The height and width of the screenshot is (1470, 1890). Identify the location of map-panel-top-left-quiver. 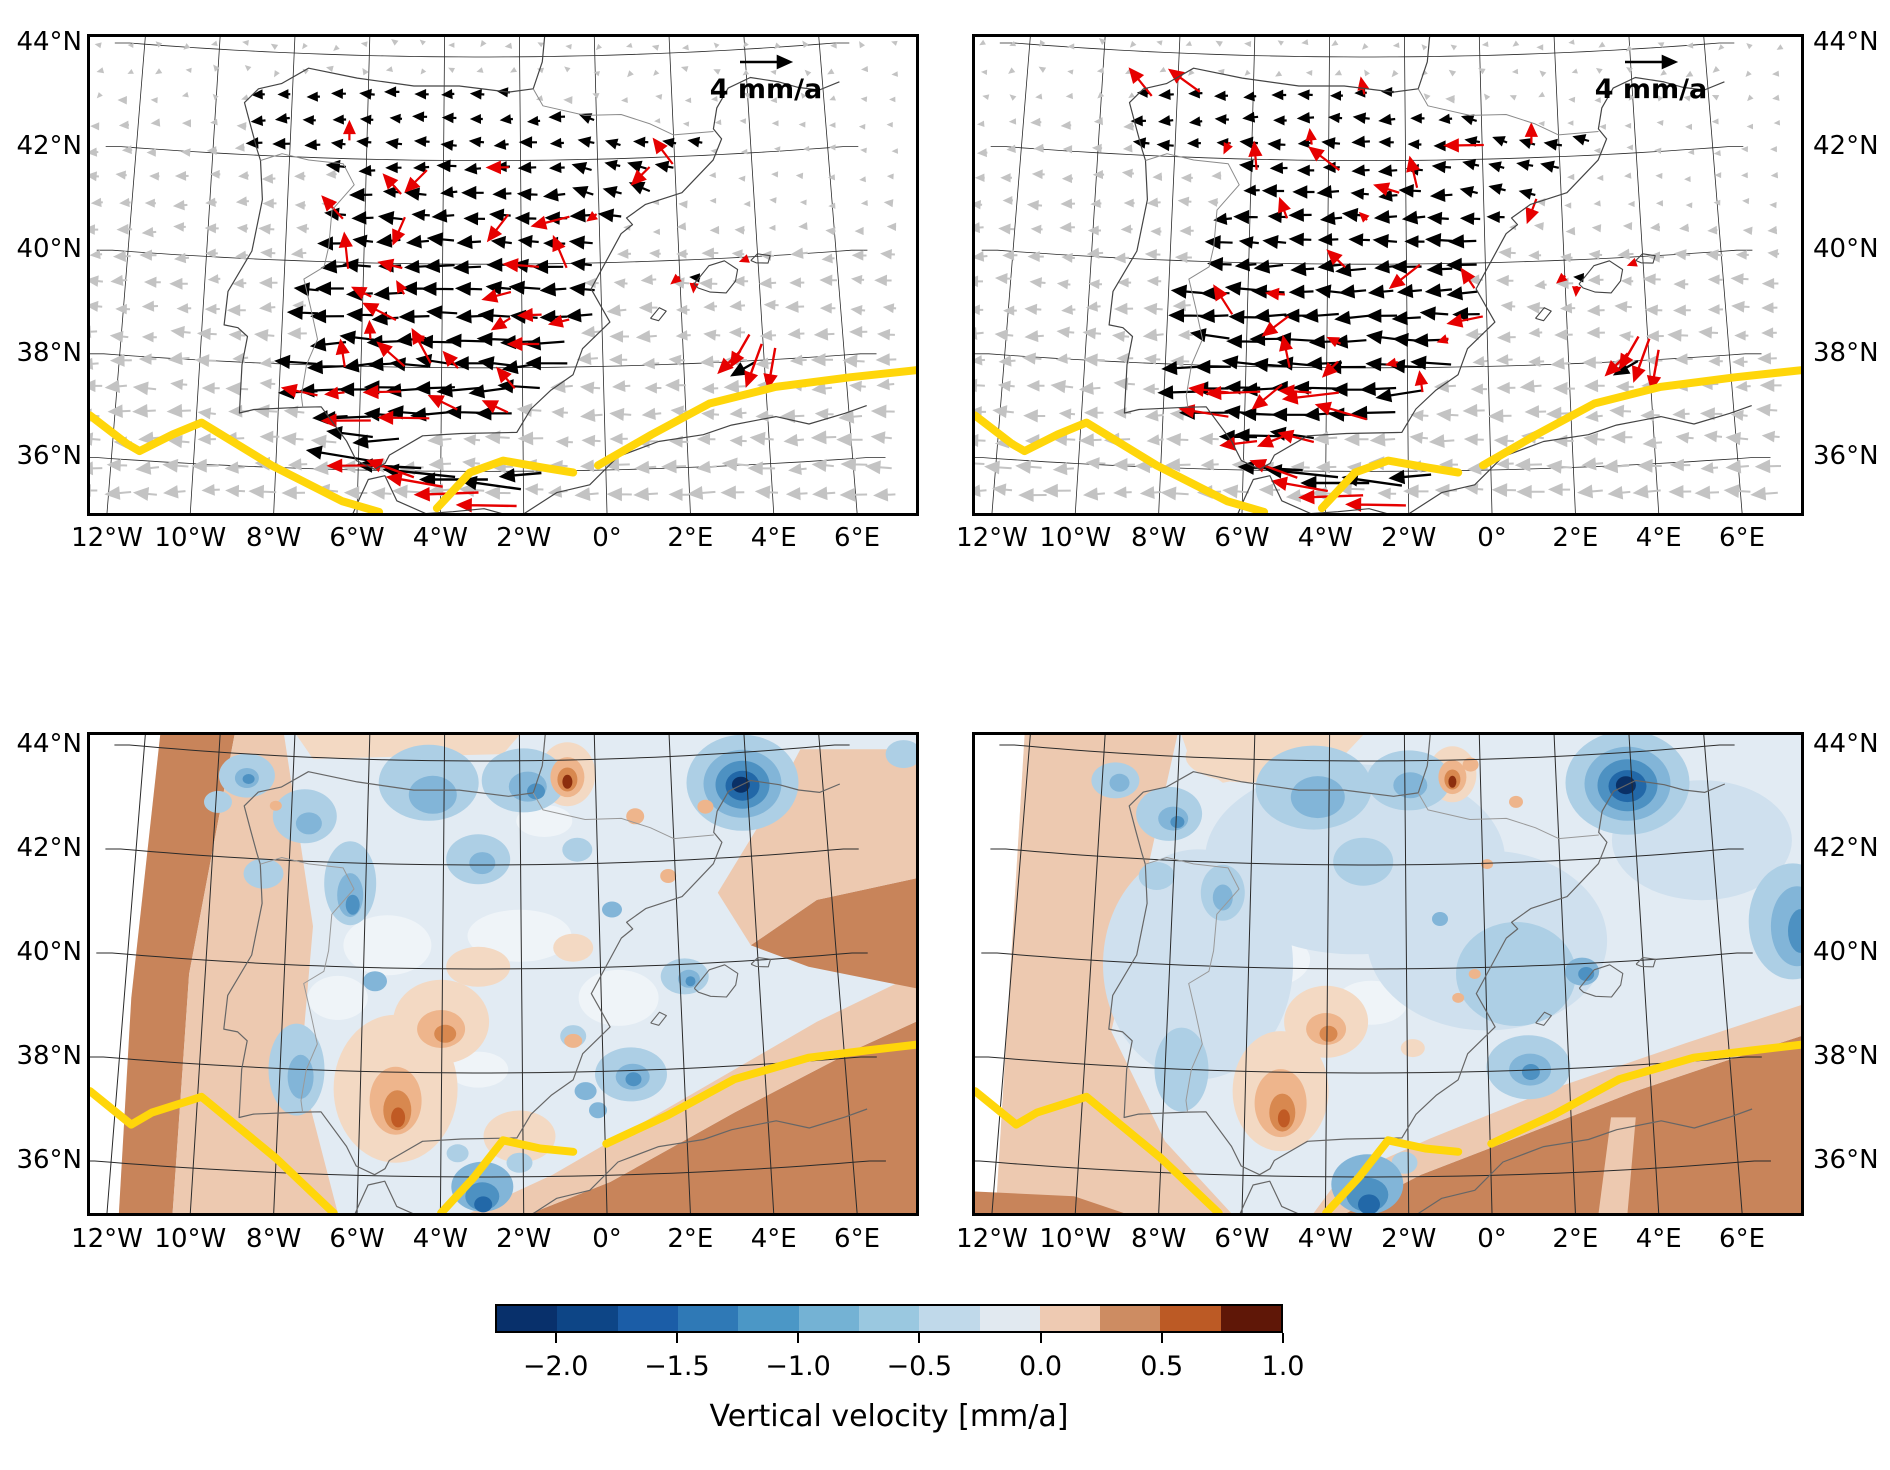
(503, 275).